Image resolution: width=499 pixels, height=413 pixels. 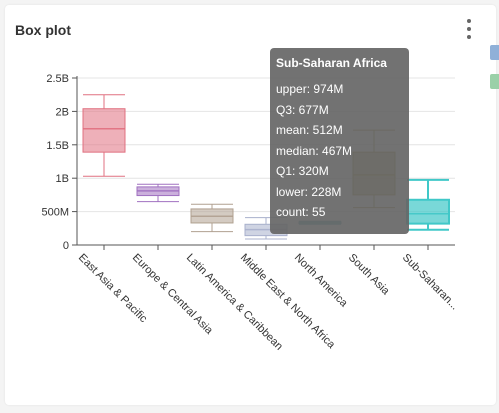 I want to click on y-tick-label: 2.5B, so click(x=57, y=79).